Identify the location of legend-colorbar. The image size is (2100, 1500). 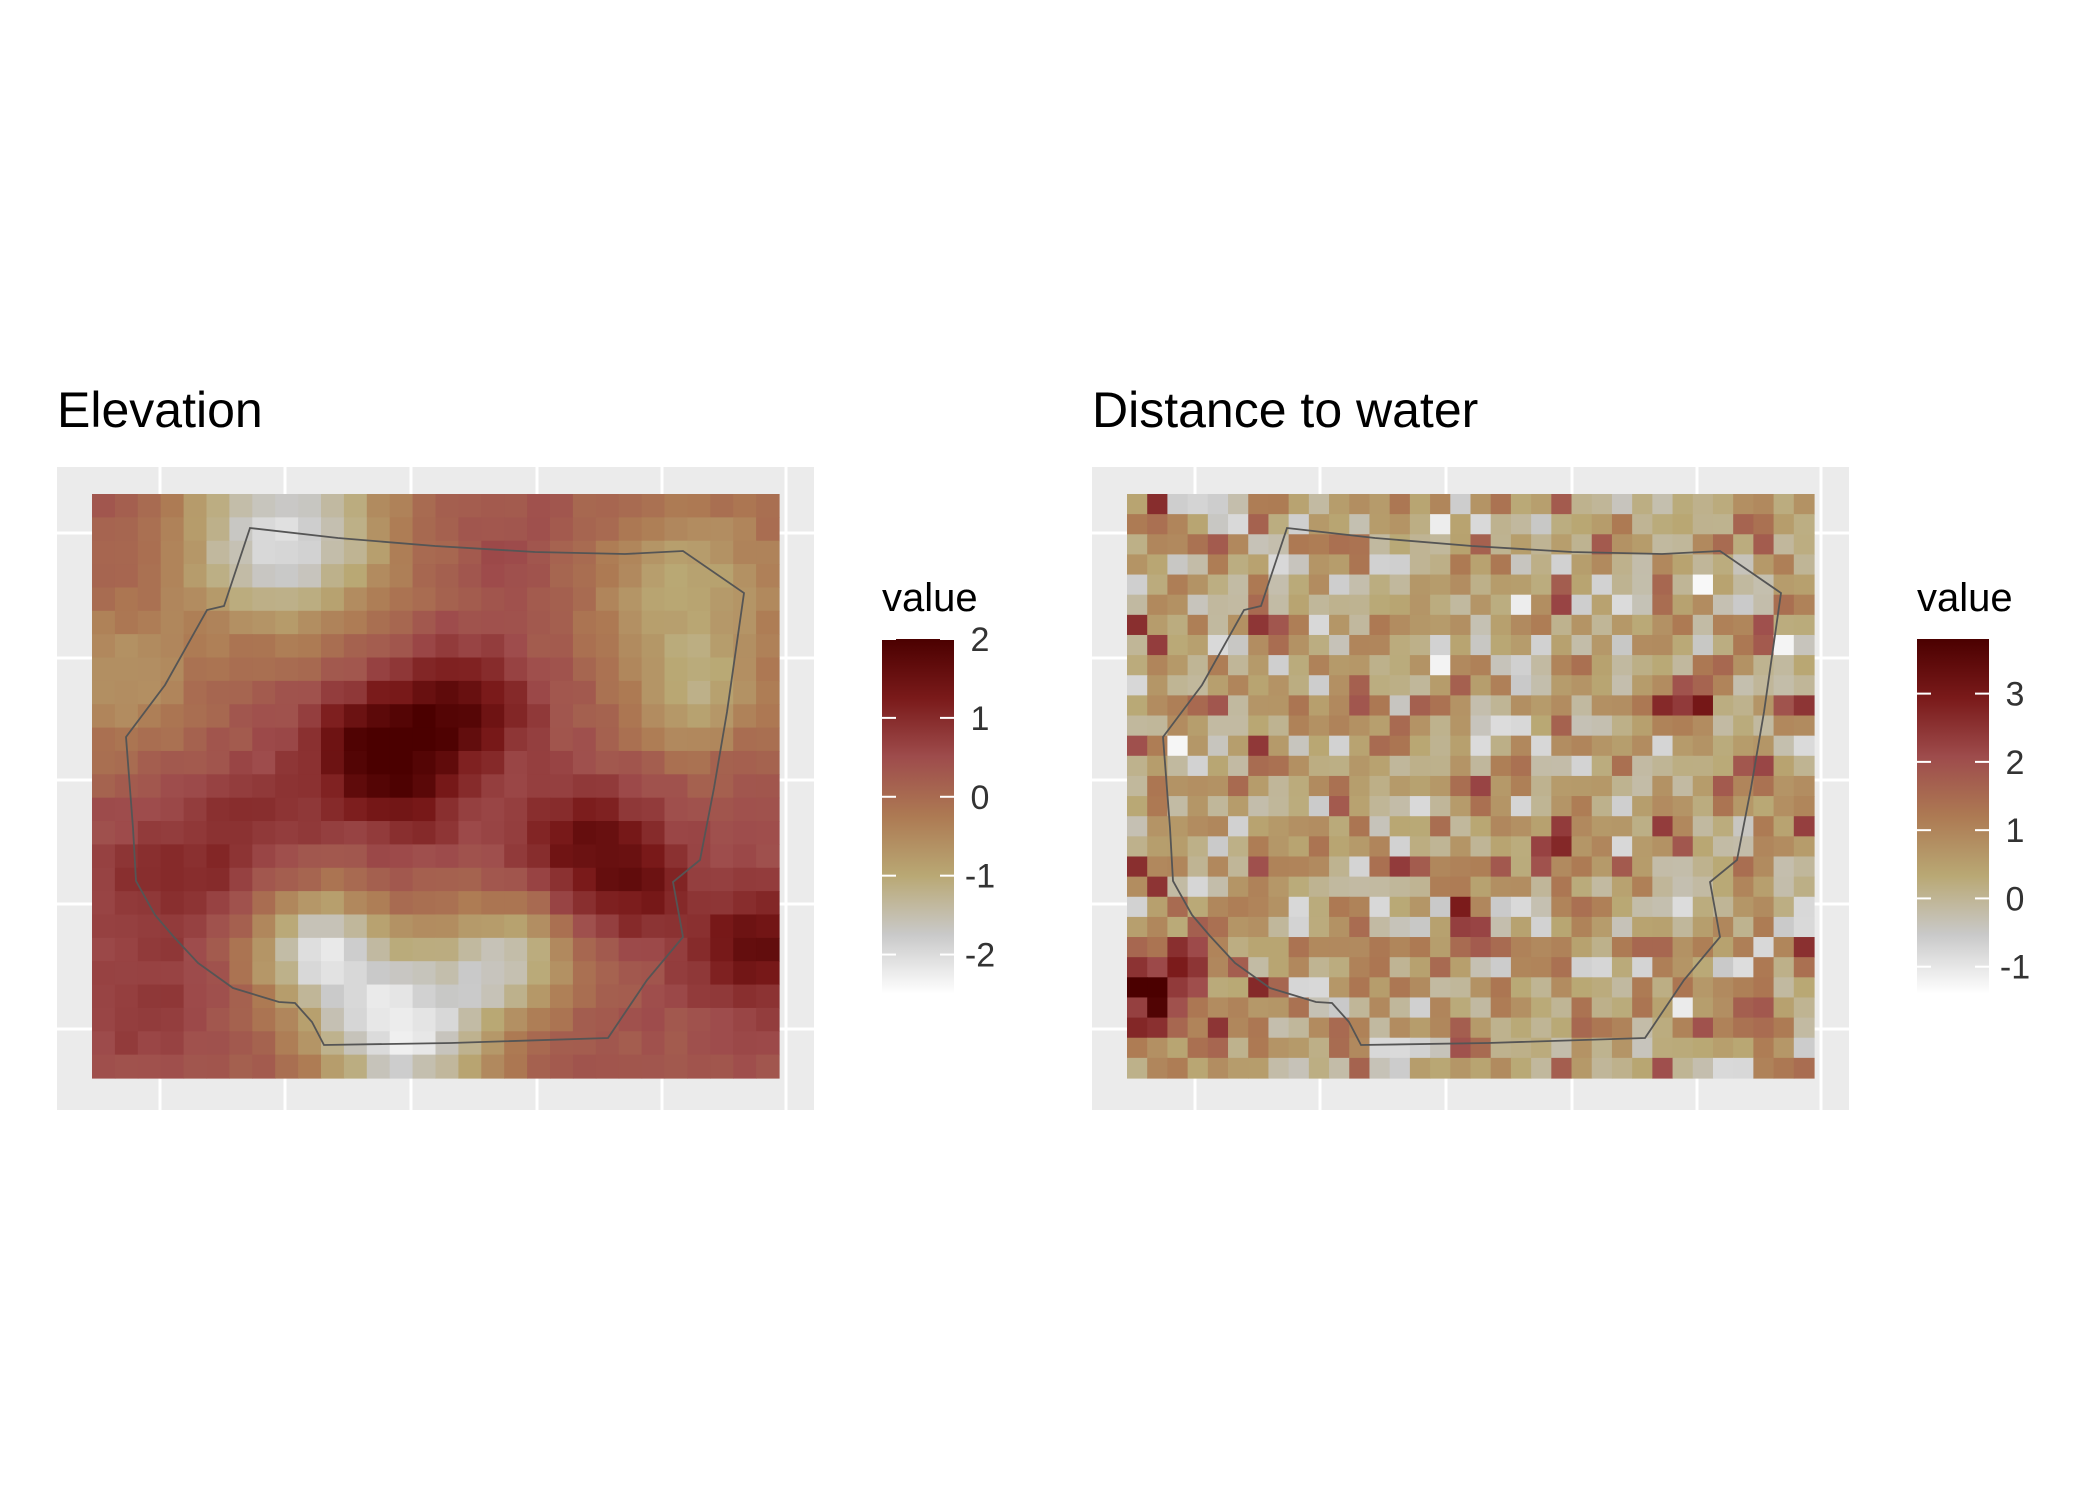
(1953, 816).